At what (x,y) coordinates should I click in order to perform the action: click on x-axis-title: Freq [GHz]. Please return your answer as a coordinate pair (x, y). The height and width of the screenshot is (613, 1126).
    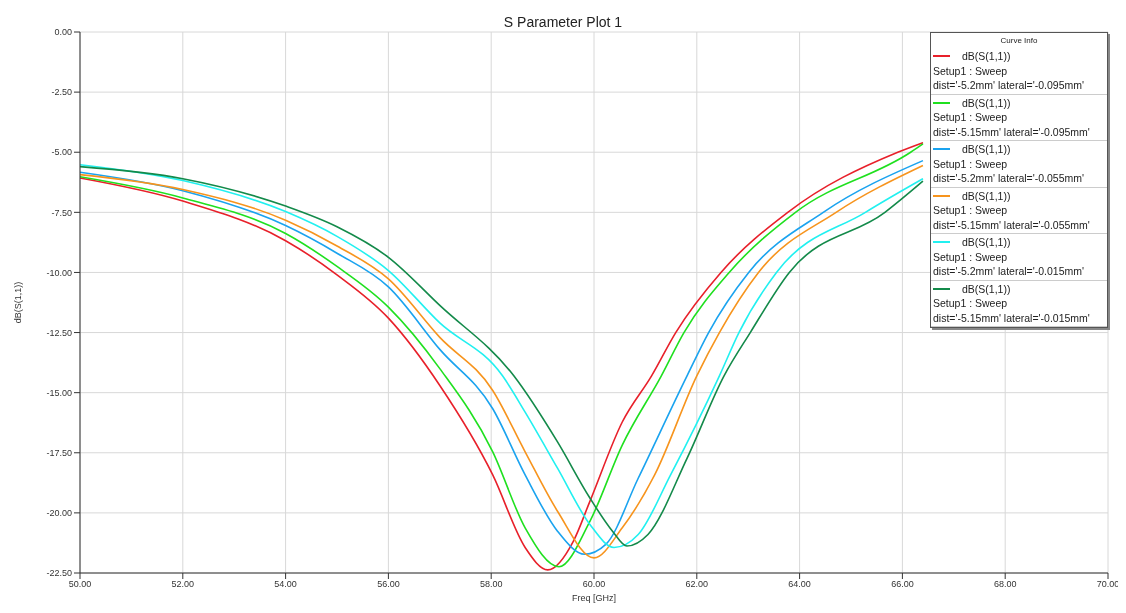
    Looking at the image, I should click on (594, 598).